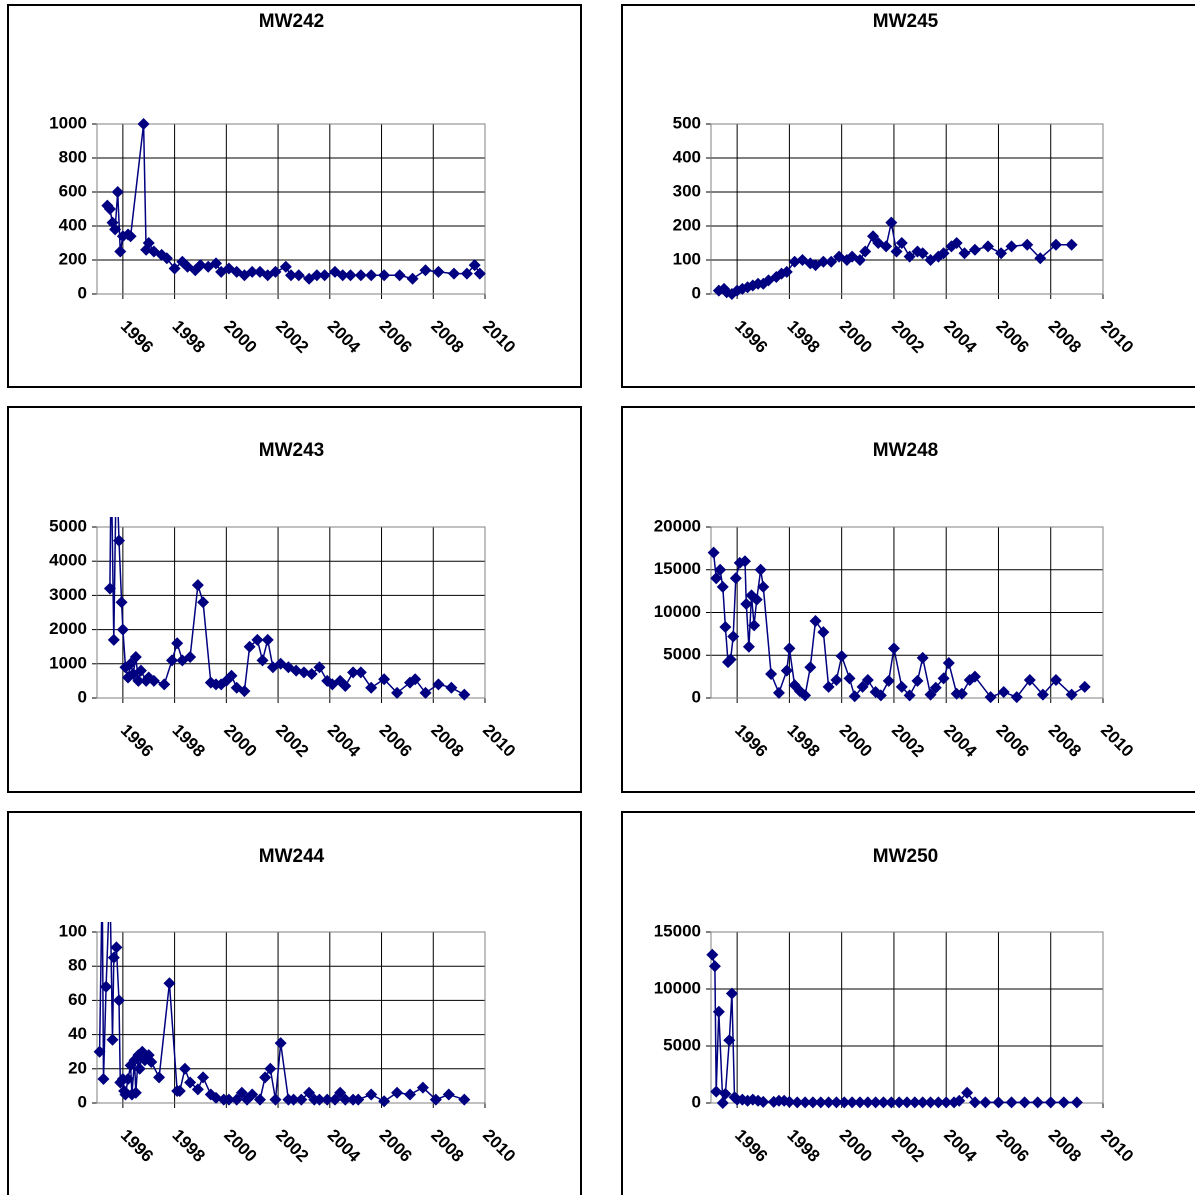 This screenshot has width=1195, height=1195. What do you see at coordinates (282, 1015) in the screenshot?
I see `series` at bounding box center [282, 1015].